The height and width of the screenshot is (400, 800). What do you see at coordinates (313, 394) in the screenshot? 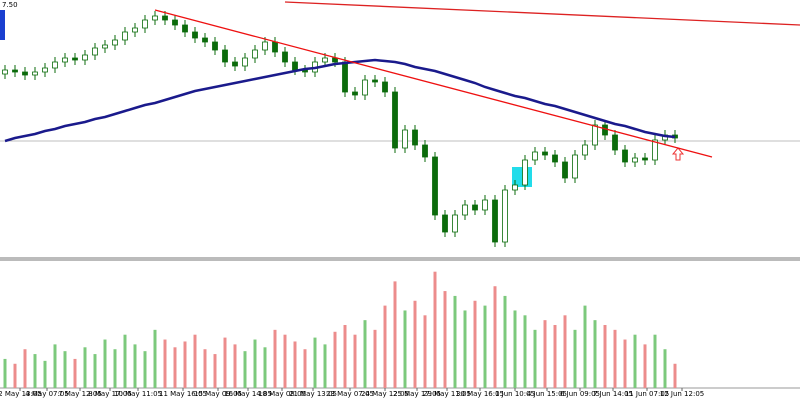
I see `x-tick-label: 21 May 13:05` at bounding box center [313, 394].